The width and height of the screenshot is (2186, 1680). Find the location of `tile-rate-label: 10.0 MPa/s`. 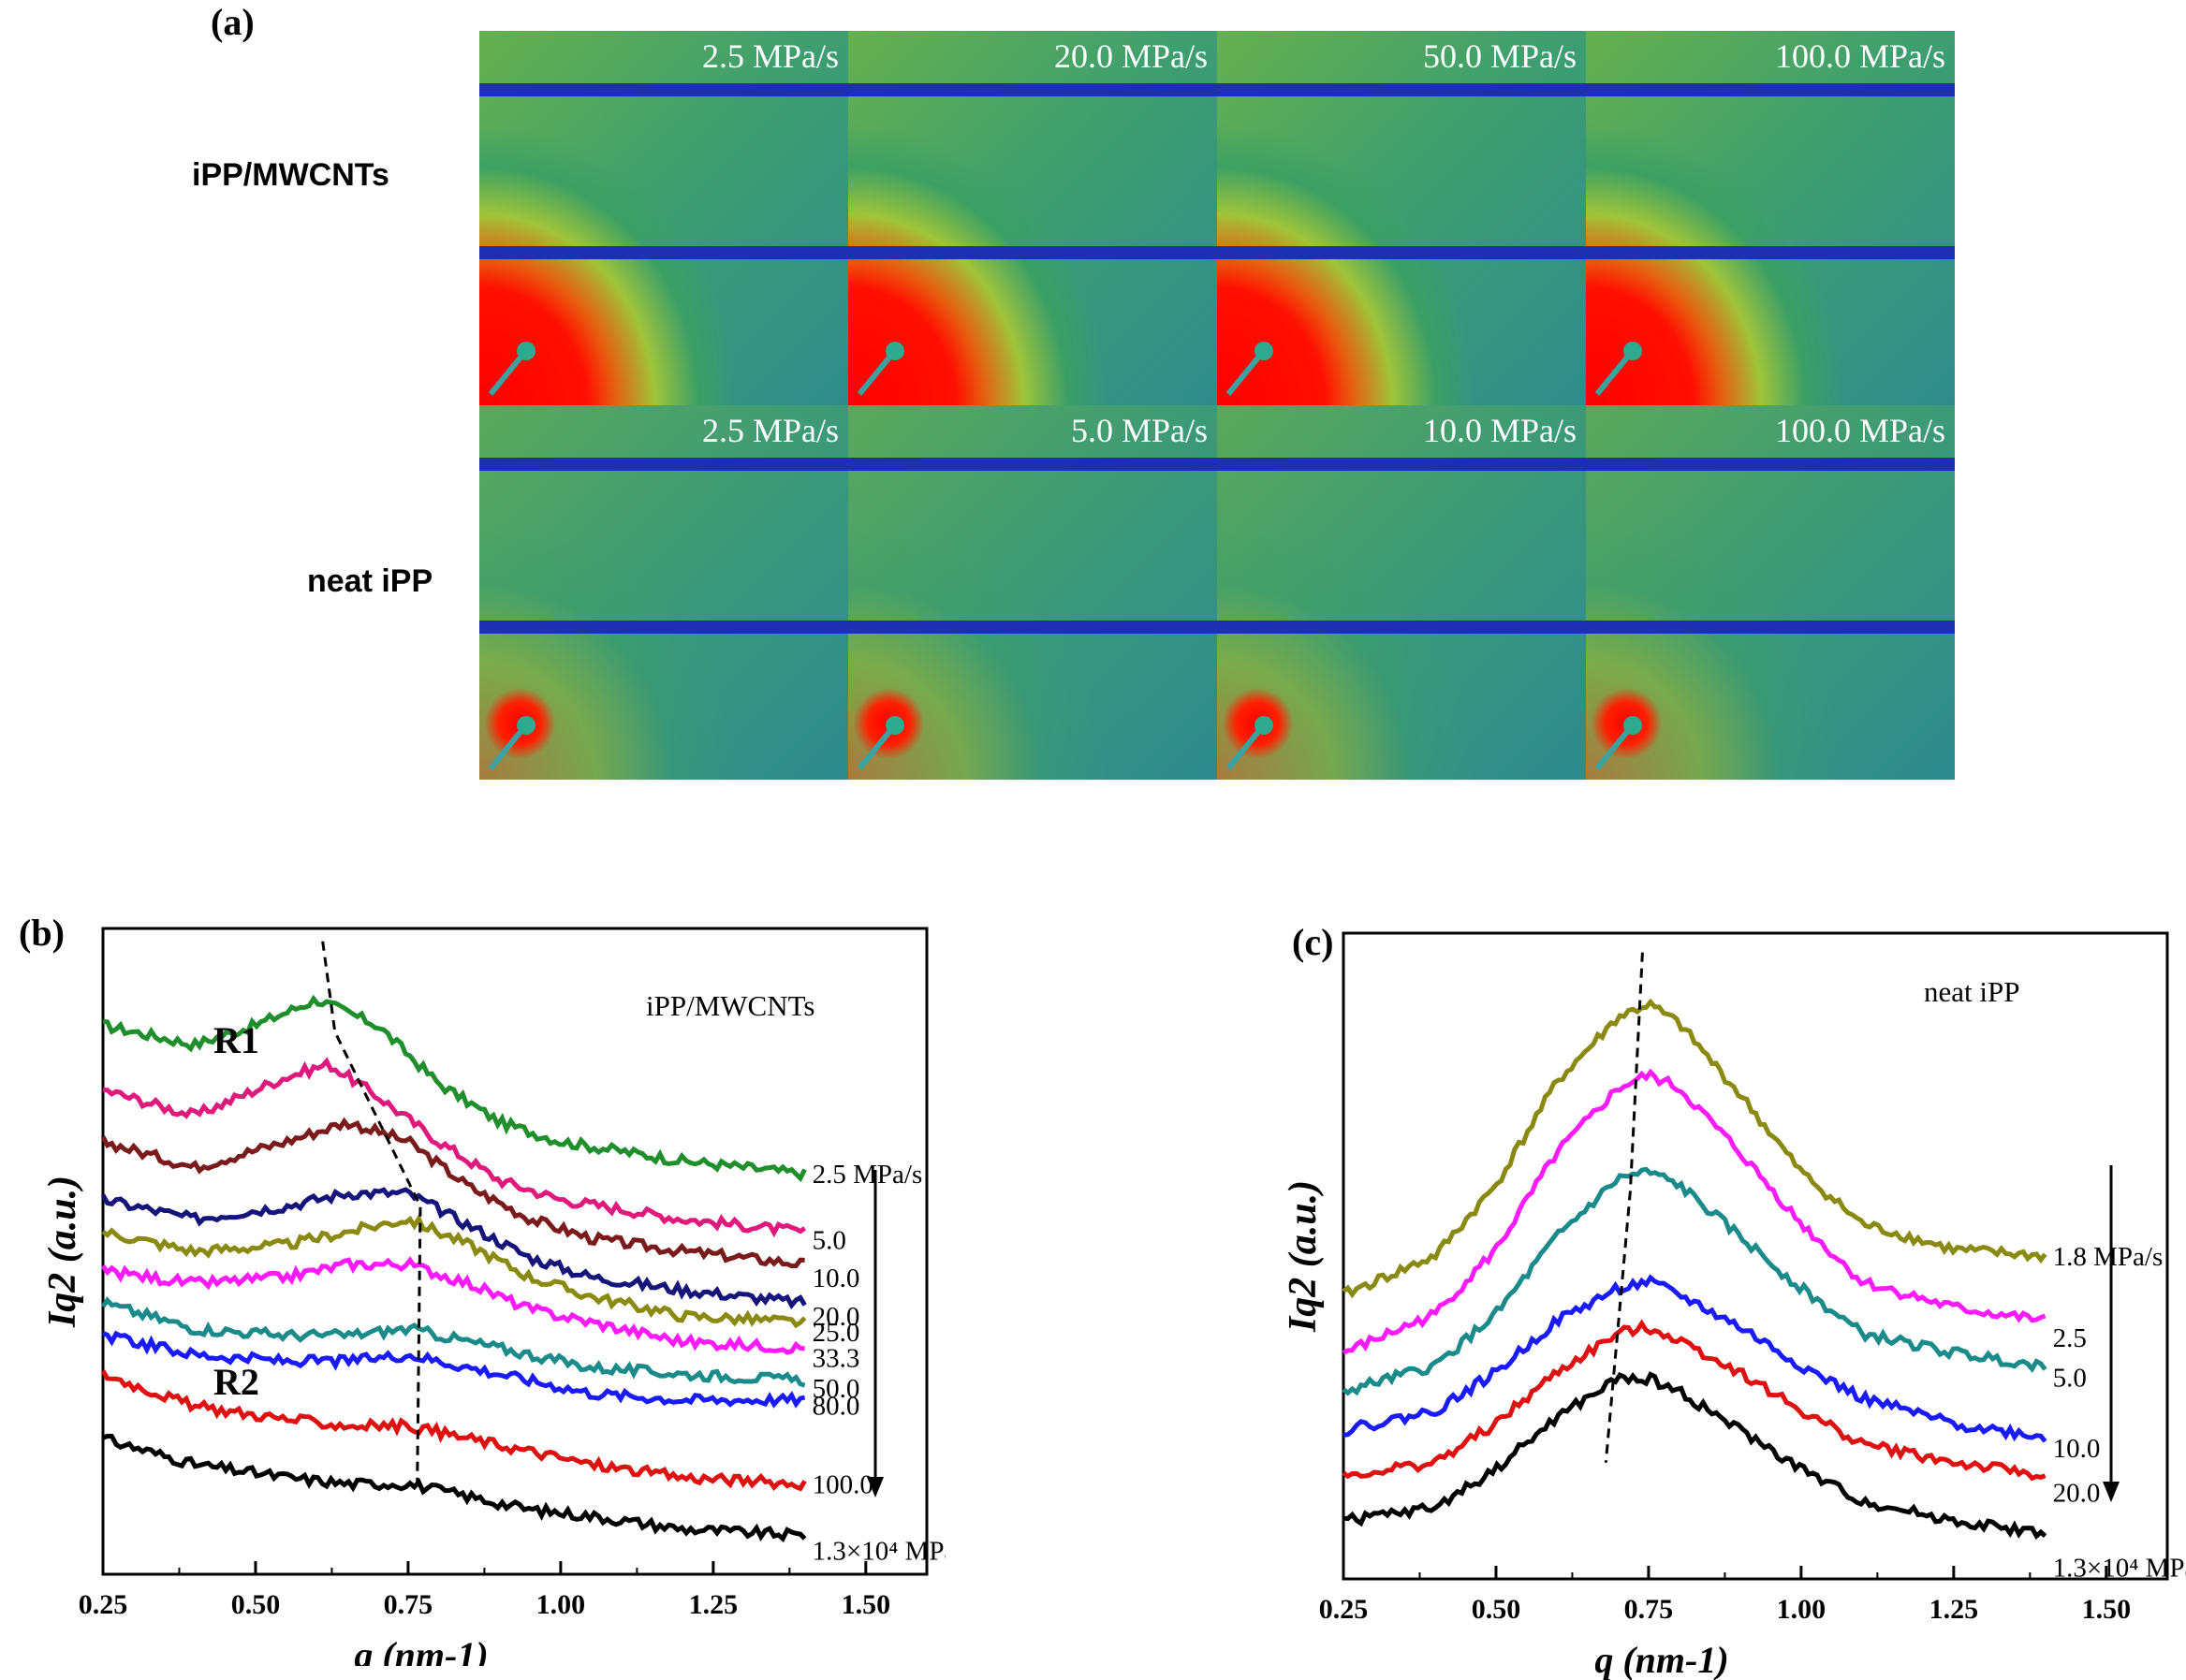

tile-rate-label: 10.0 MPa/s is located at coordinates (1499, 430).